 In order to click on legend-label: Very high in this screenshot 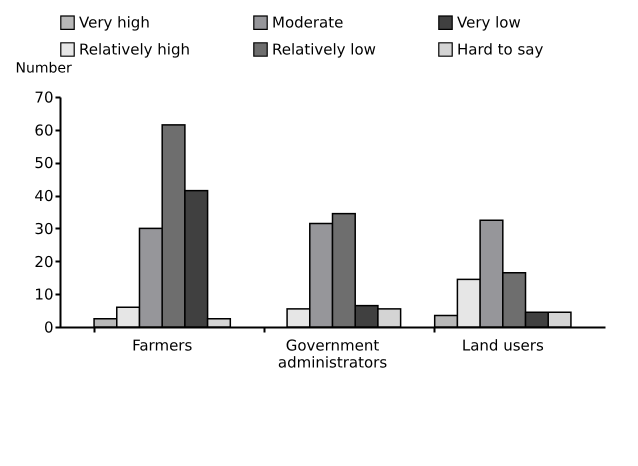, I will do `click(114, 23)`.